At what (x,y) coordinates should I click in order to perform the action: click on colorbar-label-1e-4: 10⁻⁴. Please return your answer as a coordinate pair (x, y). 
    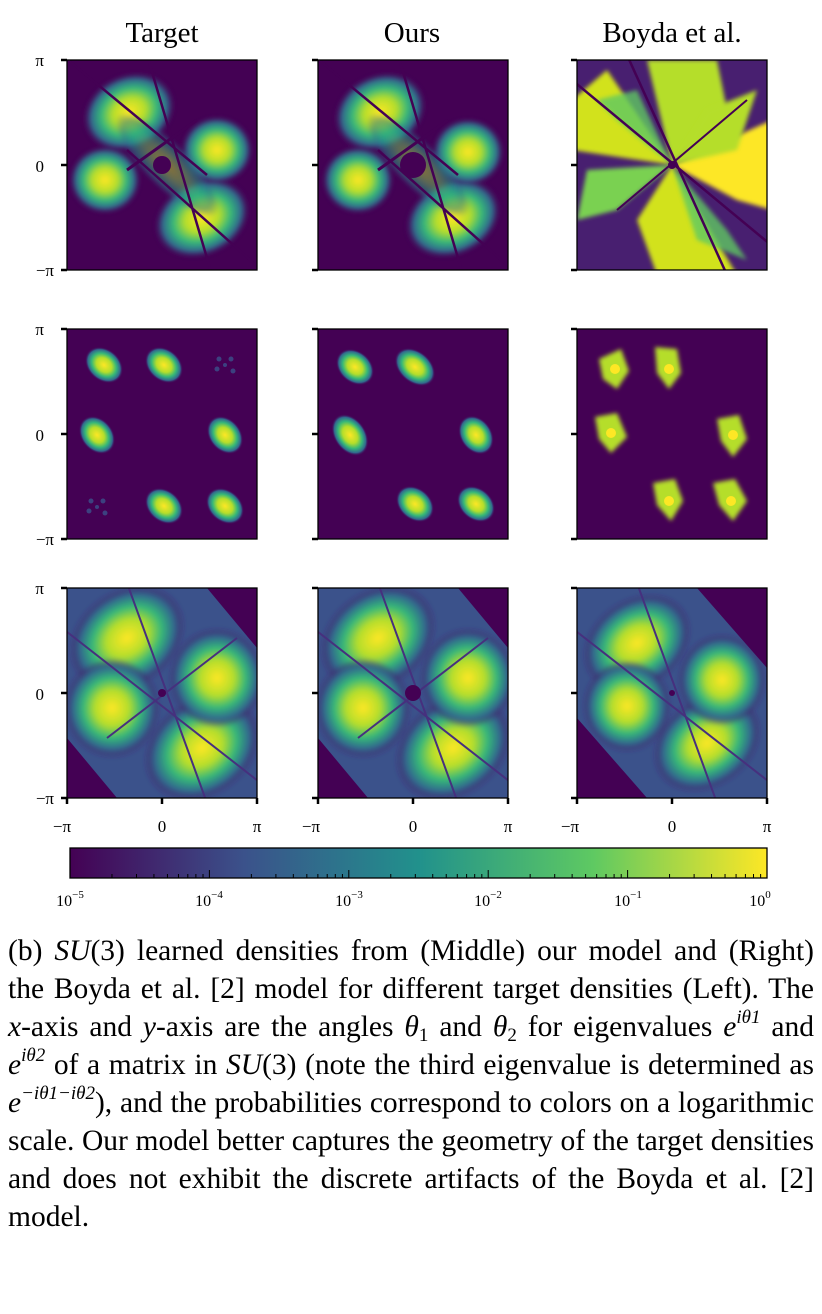
    Looking at the image, I should click on (209, 899).